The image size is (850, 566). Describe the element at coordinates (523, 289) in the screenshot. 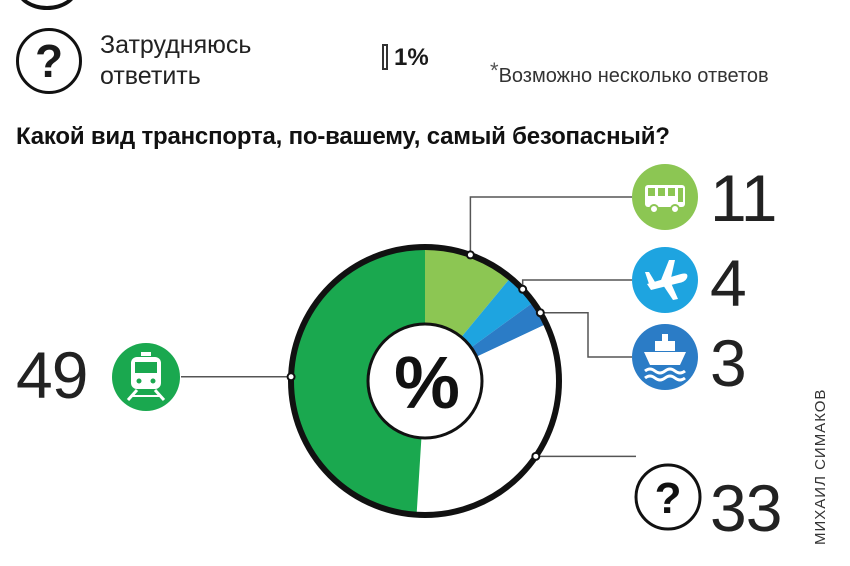

I see `leader-dot-airplane` at that location.